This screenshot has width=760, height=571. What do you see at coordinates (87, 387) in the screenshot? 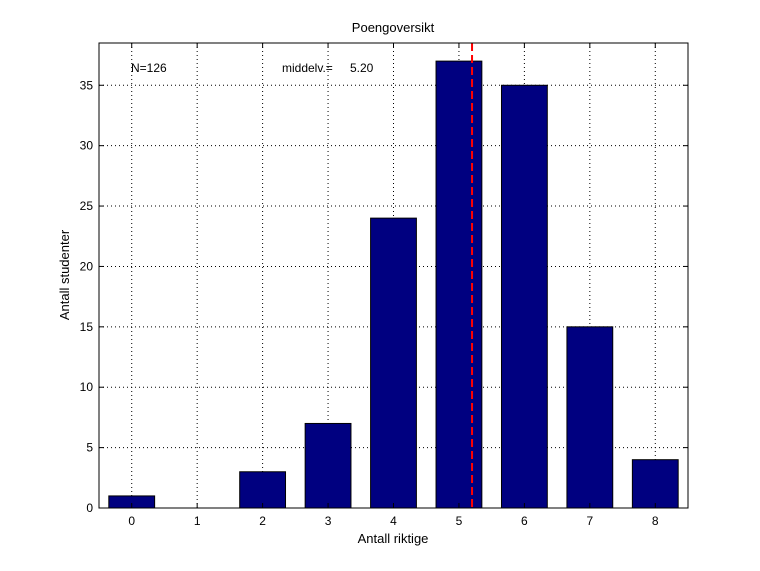
I see `y-tick-label: 10` at bounding box center [87, 387].